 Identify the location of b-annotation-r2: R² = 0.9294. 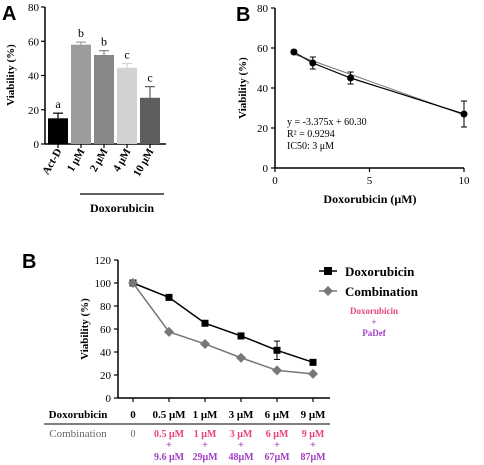
(311, 134).